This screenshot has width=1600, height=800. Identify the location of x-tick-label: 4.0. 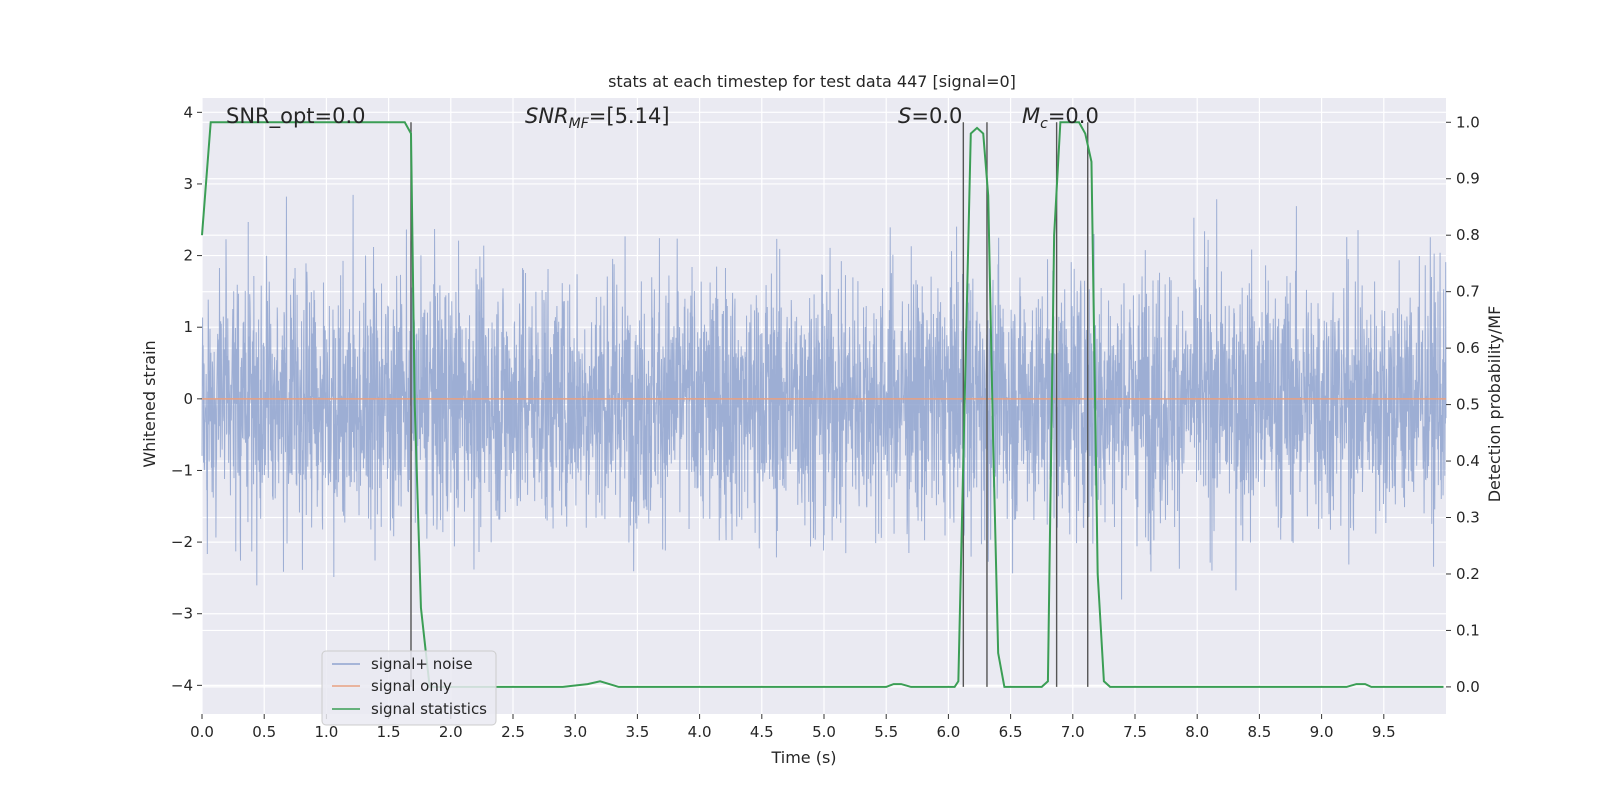
(700, 732).